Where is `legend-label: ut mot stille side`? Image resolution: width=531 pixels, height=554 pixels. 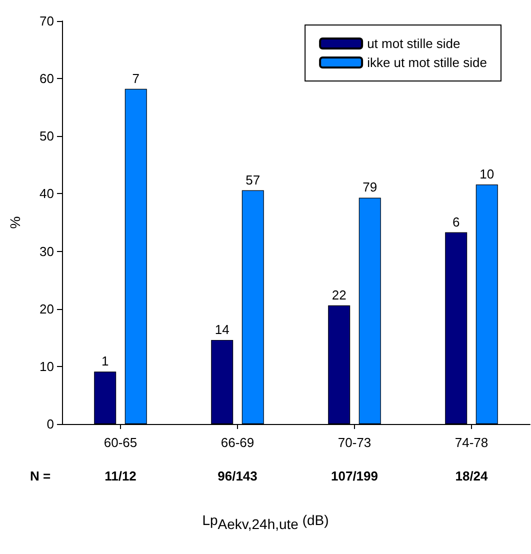
legend-label: ut mot stille side is located at coordinates (413, 43).